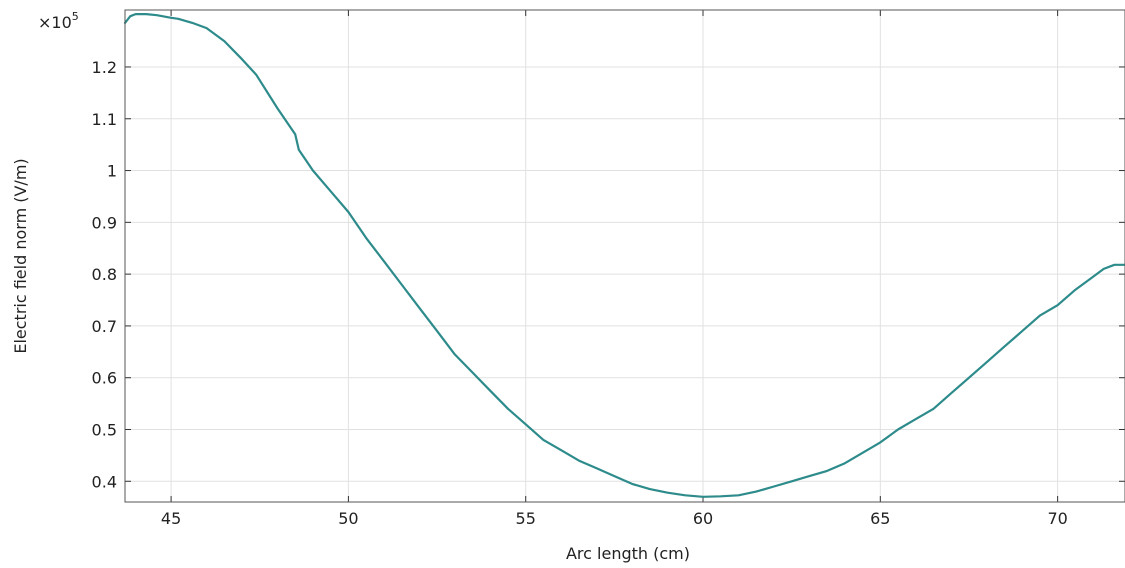  Describe the element at coordinates (104, 481) in the screenshot. I see `y-tick-label: 0.4` at that location.